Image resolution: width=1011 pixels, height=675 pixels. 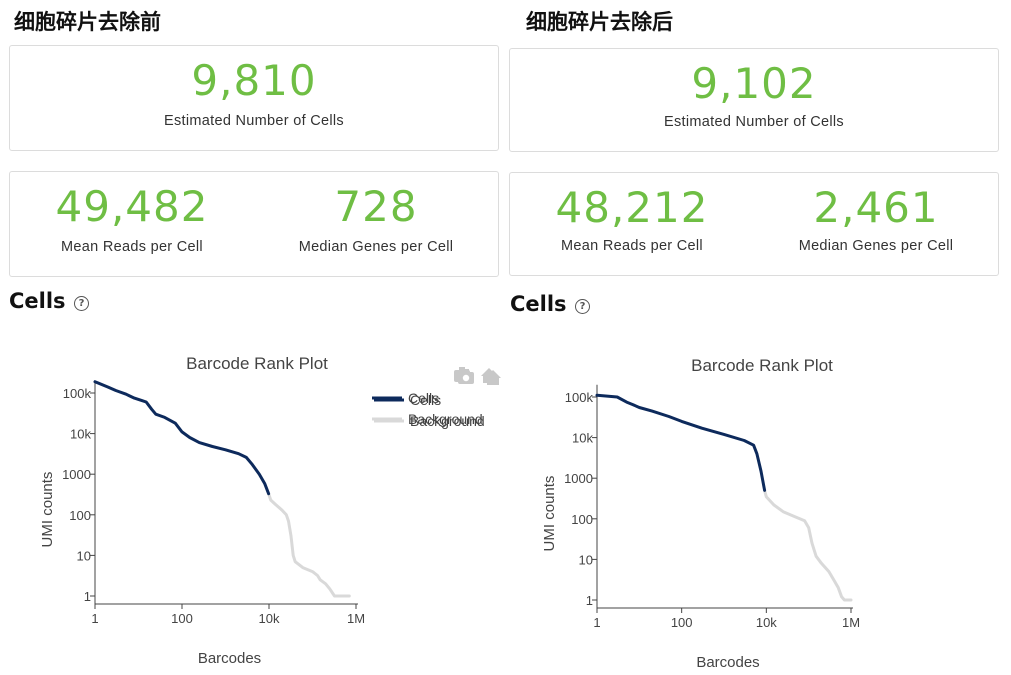 I want to click on panel-heading: 细胞碎片去除前, so click(x=87, y=22).